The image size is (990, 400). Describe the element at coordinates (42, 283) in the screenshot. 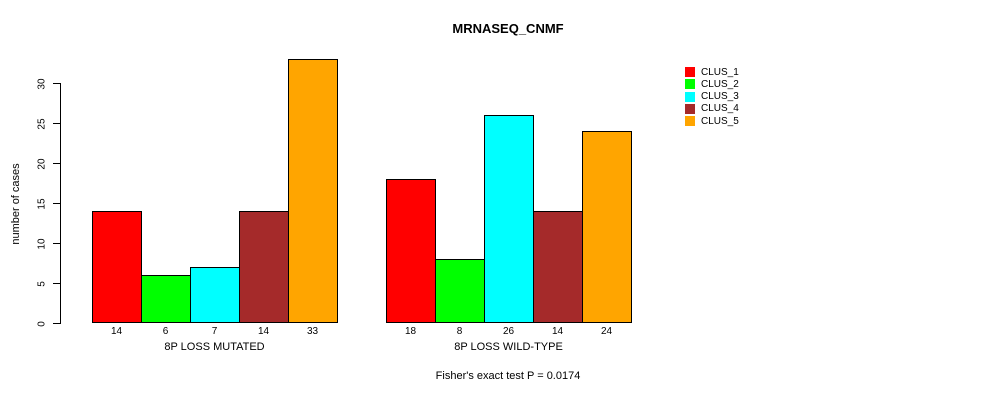

I see `y-tick-label: 5` at that location.